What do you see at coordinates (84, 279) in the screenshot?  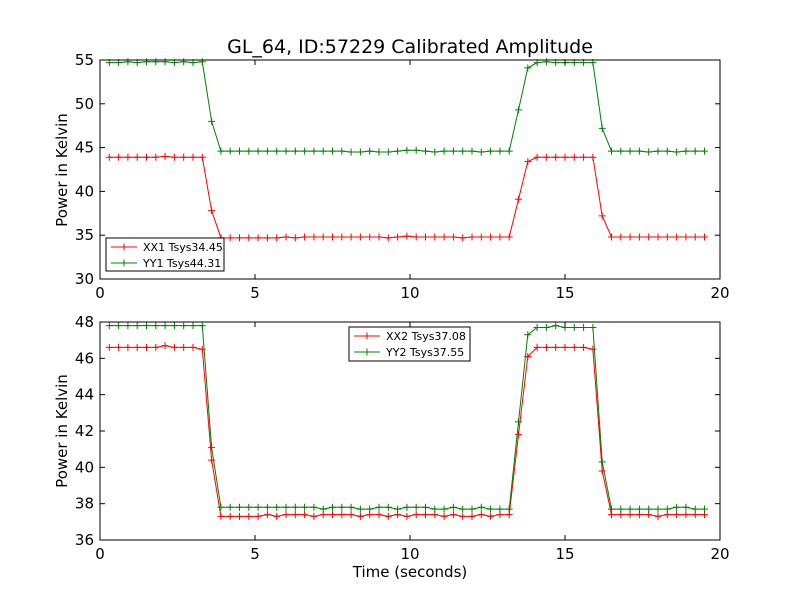 I see `y-tick-label: 30` at bounding box center [84, 279].